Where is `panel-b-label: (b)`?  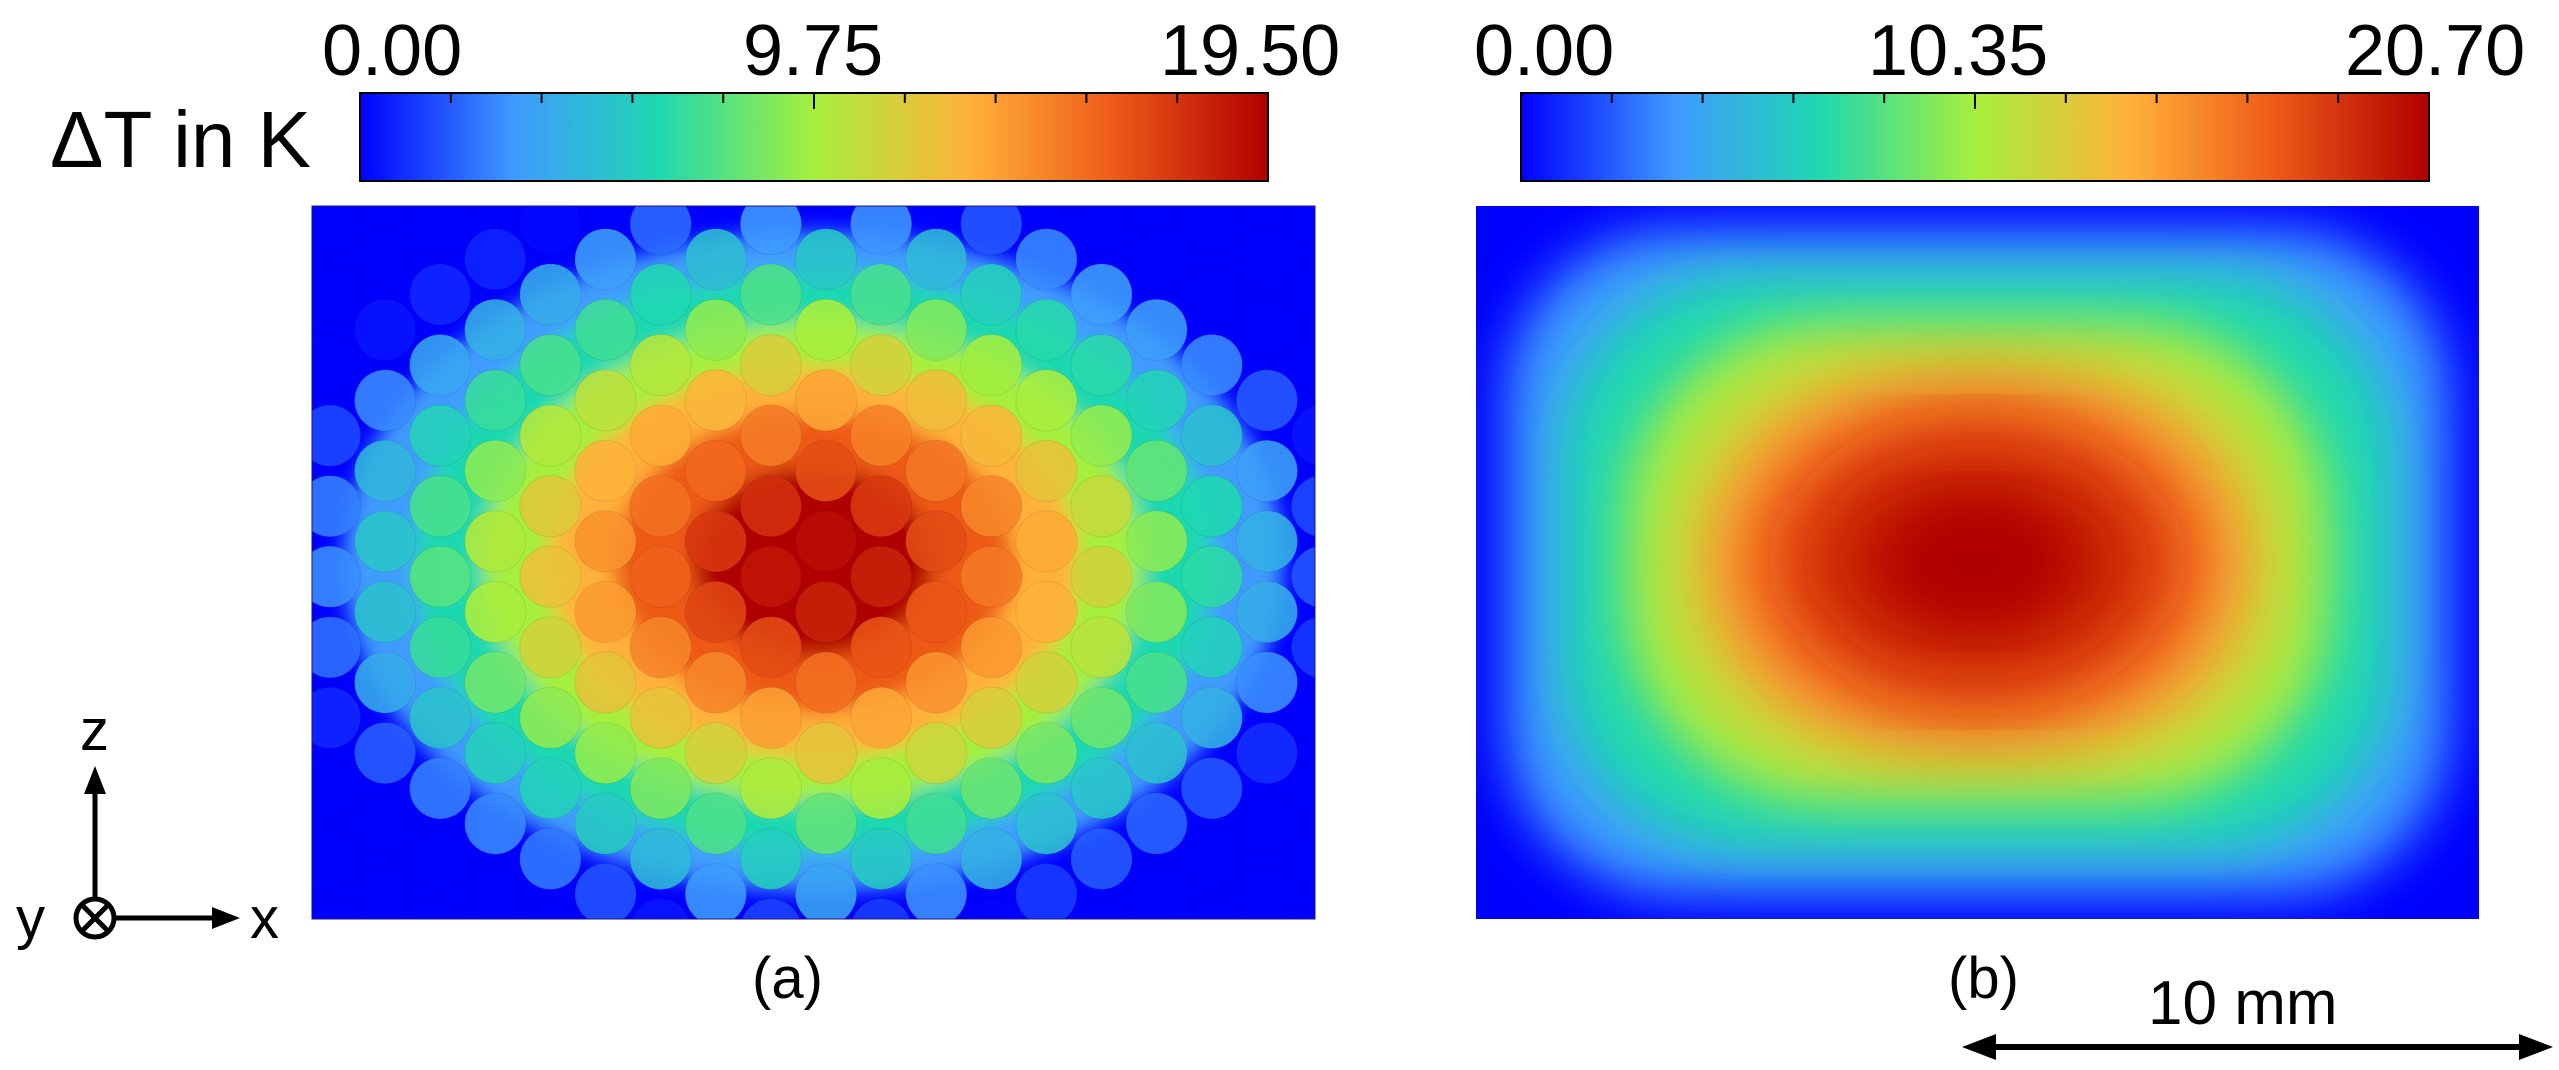
panel-b-label: (b) is located at coordinates (1983, 978).